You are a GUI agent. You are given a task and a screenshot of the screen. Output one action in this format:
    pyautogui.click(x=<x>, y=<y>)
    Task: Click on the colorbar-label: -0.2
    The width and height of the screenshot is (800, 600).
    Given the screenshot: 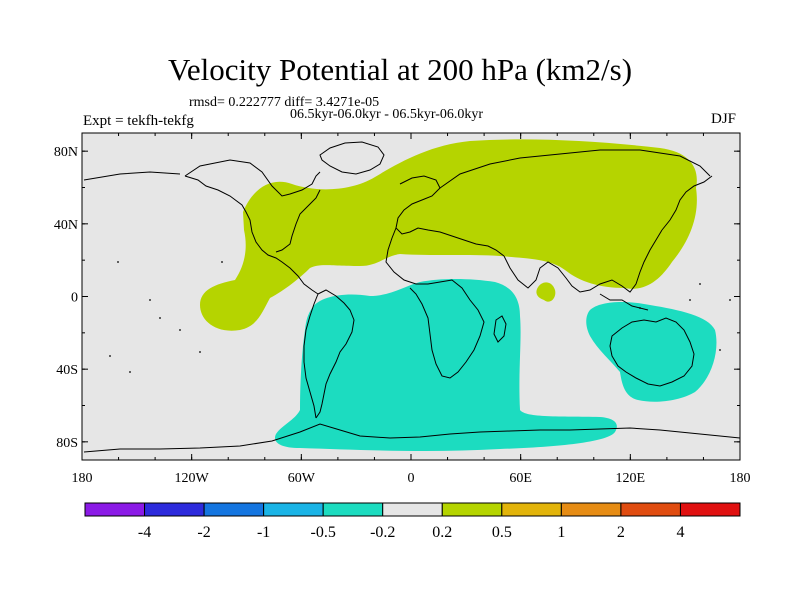 What is the action you would take?
    pyautogui.click(x=382, y=532)
    